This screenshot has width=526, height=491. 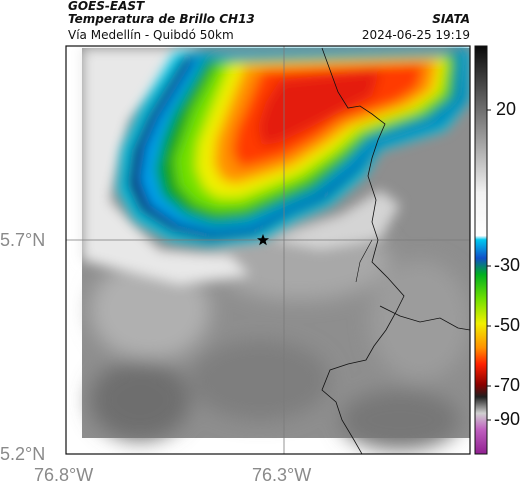 What do you see at coordinates (23, 454) in the screenshot?
I see `lat-label: 5.2°N` at bounding box center [23, 454].